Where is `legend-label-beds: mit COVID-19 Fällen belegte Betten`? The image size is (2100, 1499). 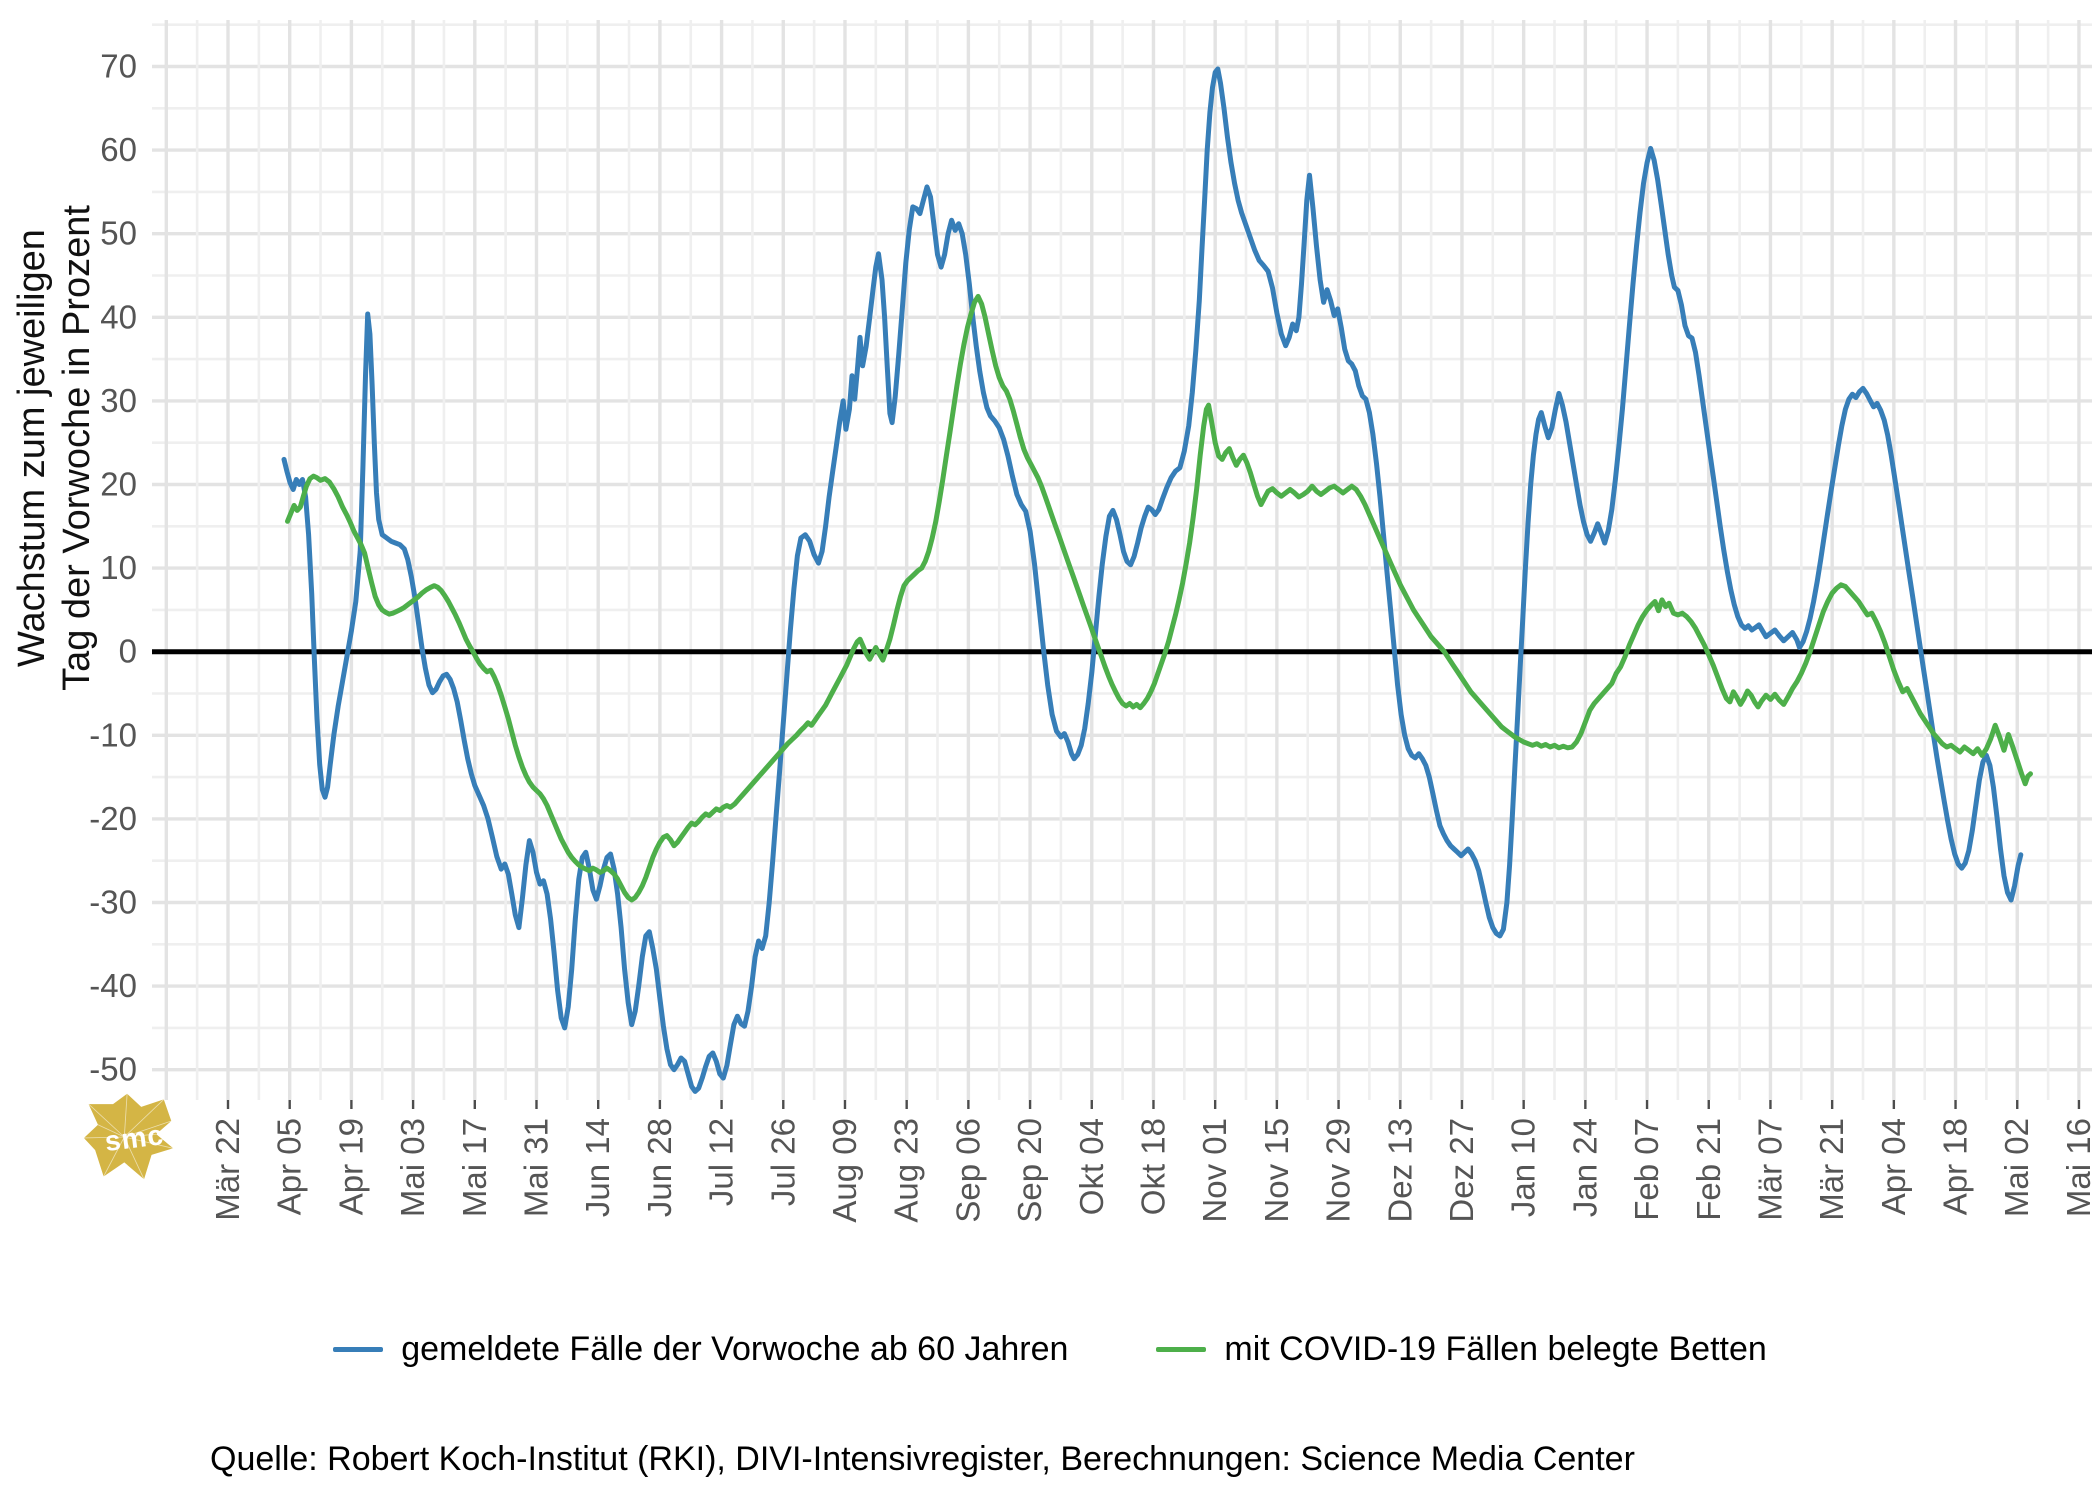 legend-label-beds: mit COVID-19 Fällen belegte Betten is located at coordinates (1495, 1349).